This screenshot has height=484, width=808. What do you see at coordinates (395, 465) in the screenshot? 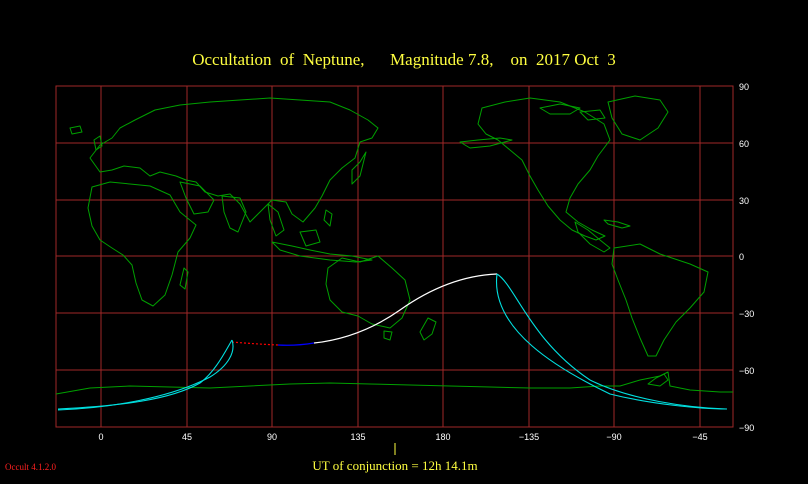
I see `conjunction-time-label: UT of conjunction = 12h 14.1m` at bounding box center [395, 465].